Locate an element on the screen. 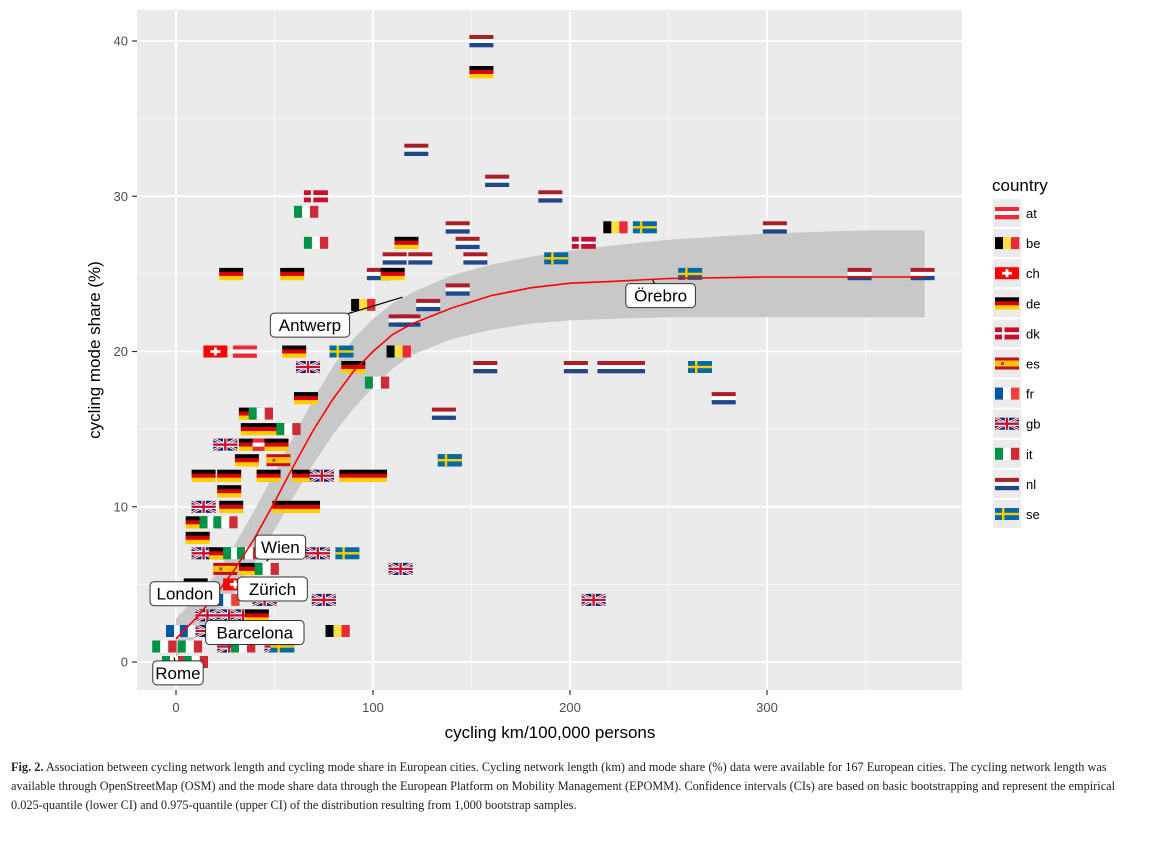  city-annotation: Rome is located at coordinates (178, 671).